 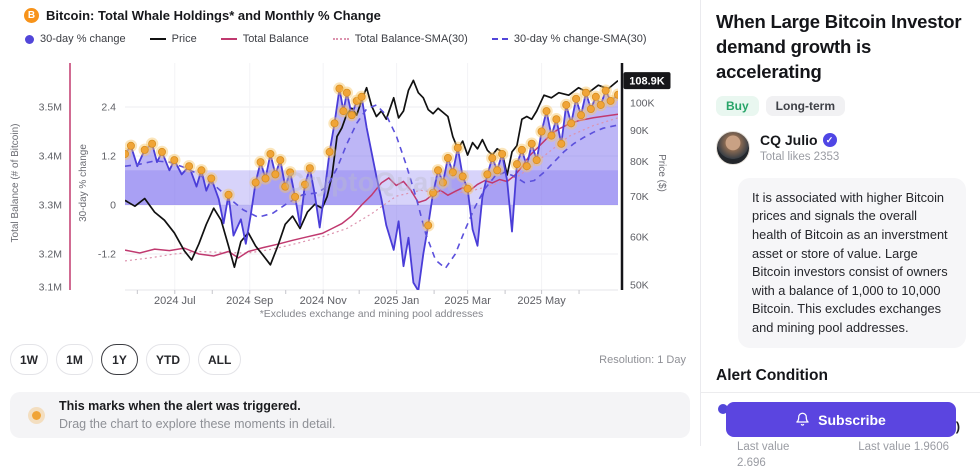 What do you see at coordinates (31, 15) in the screenshot?
I see `bitcoin-icon: B` at bounding box center [31, 15].